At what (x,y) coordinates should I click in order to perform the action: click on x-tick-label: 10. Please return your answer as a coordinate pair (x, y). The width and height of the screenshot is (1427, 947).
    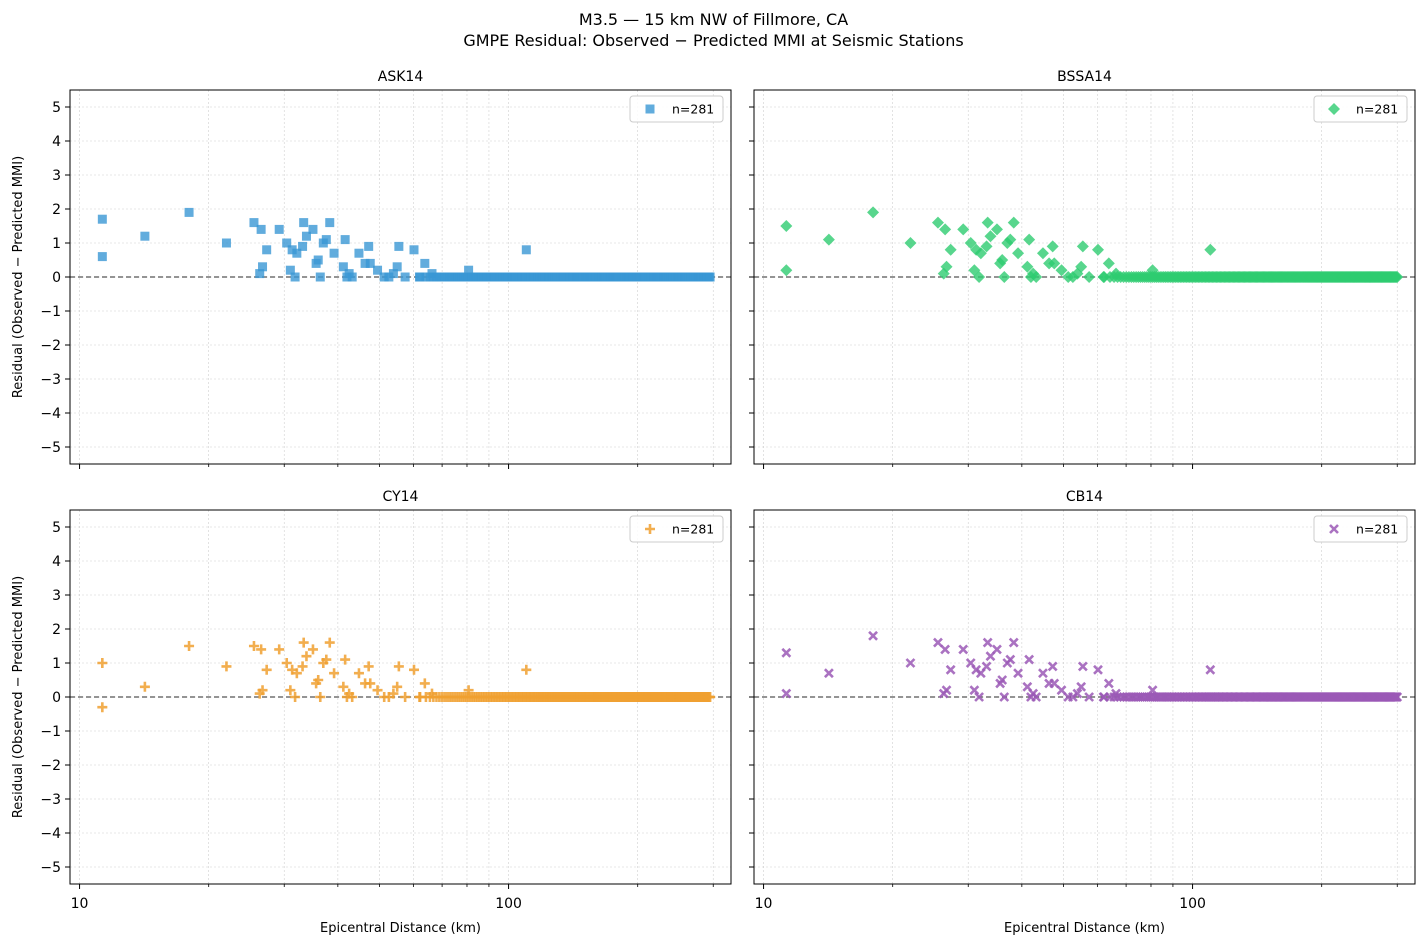
    Looking at the image, I should click on (80, 904).